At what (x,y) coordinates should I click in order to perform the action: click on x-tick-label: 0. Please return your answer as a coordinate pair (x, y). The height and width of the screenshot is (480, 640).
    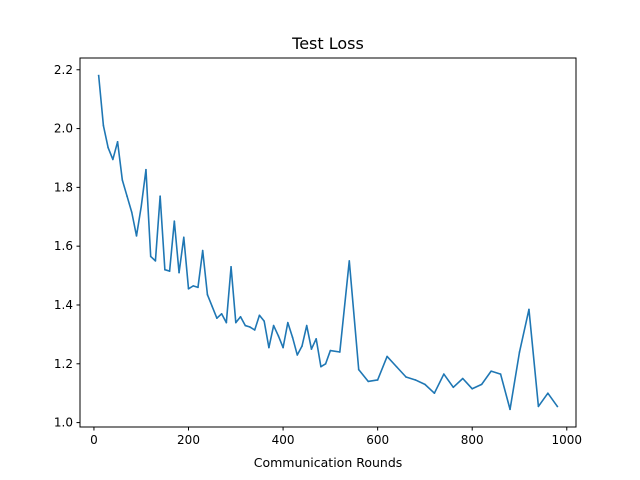
    Looking at the image, I should click on (94, 440).